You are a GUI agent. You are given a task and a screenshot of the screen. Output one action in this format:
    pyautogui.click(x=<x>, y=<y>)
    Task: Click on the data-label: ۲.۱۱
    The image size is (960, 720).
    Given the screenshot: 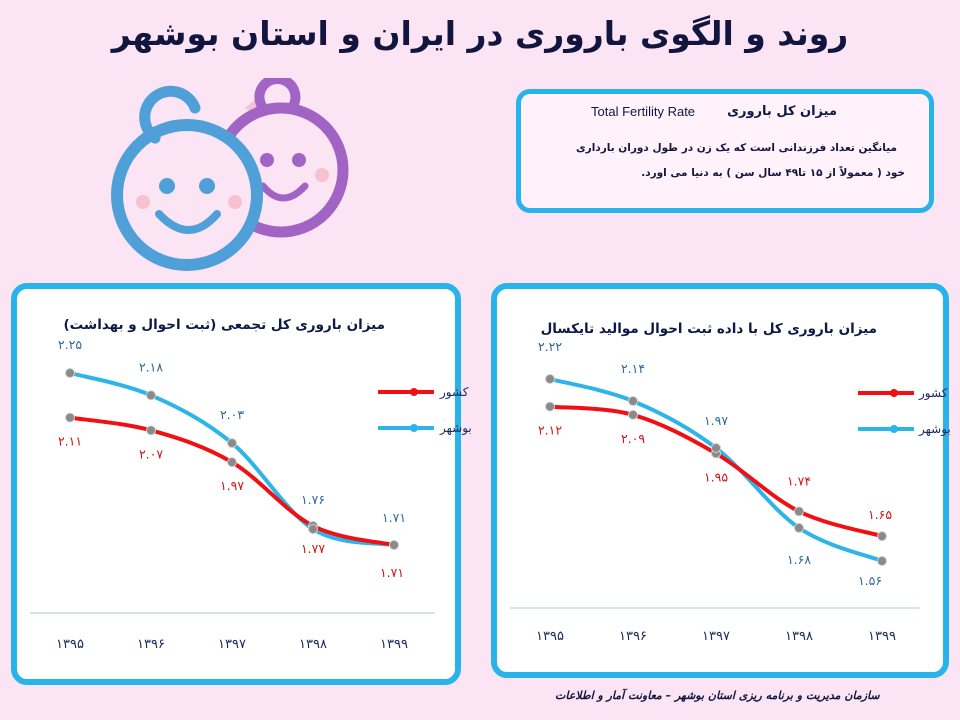 What is the action you would take?
    pyautogui.click(x=70, y=441)
    